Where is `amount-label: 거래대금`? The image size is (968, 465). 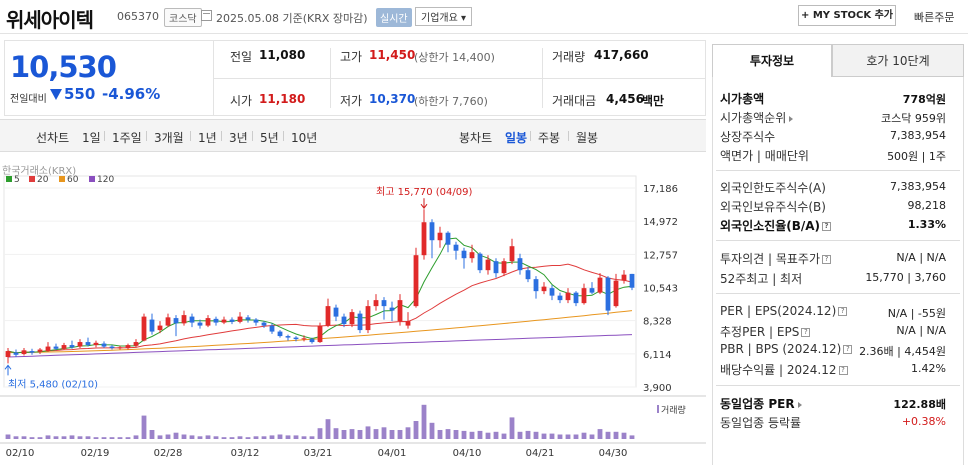 amount-label: 거래대금 is located at coordinates (574, 101).